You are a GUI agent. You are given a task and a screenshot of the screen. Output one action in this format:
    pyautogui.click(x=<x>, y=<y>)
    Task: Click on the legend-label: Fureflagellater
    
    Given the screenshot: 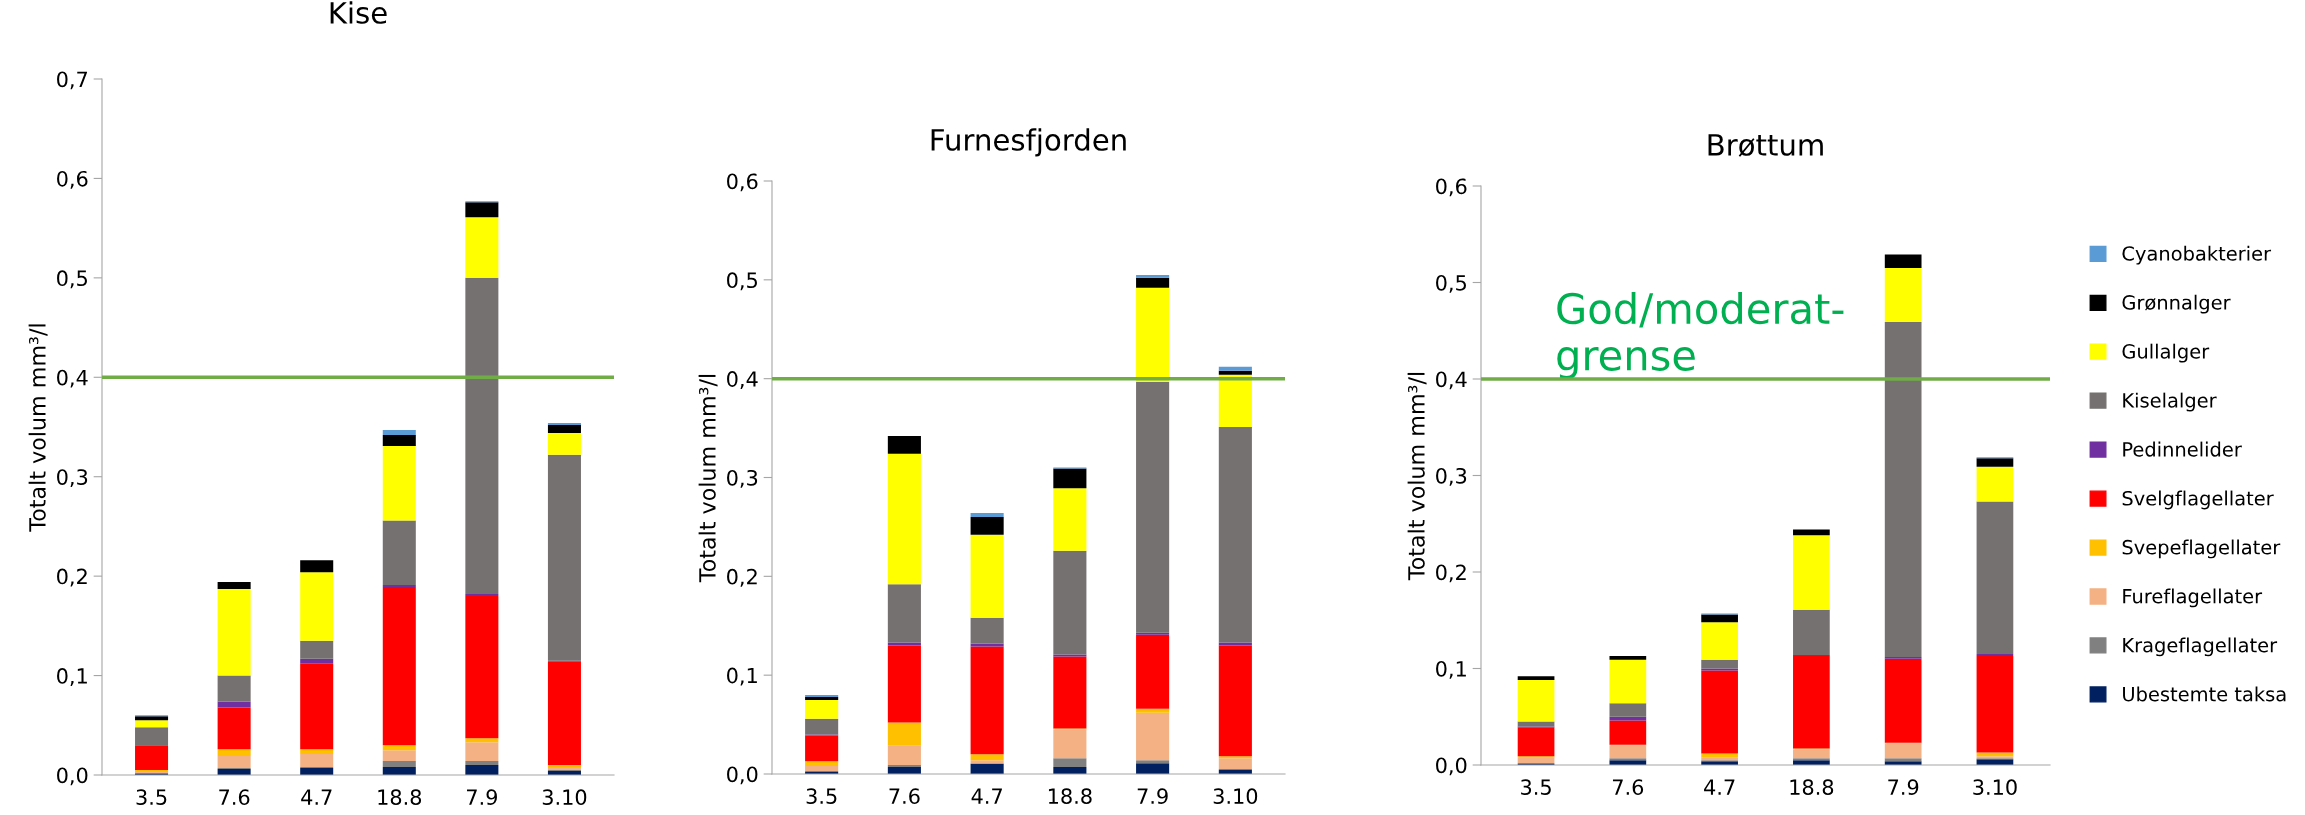 What is the action you would take?
    pyautogui.click(x=2193, y=598)
    